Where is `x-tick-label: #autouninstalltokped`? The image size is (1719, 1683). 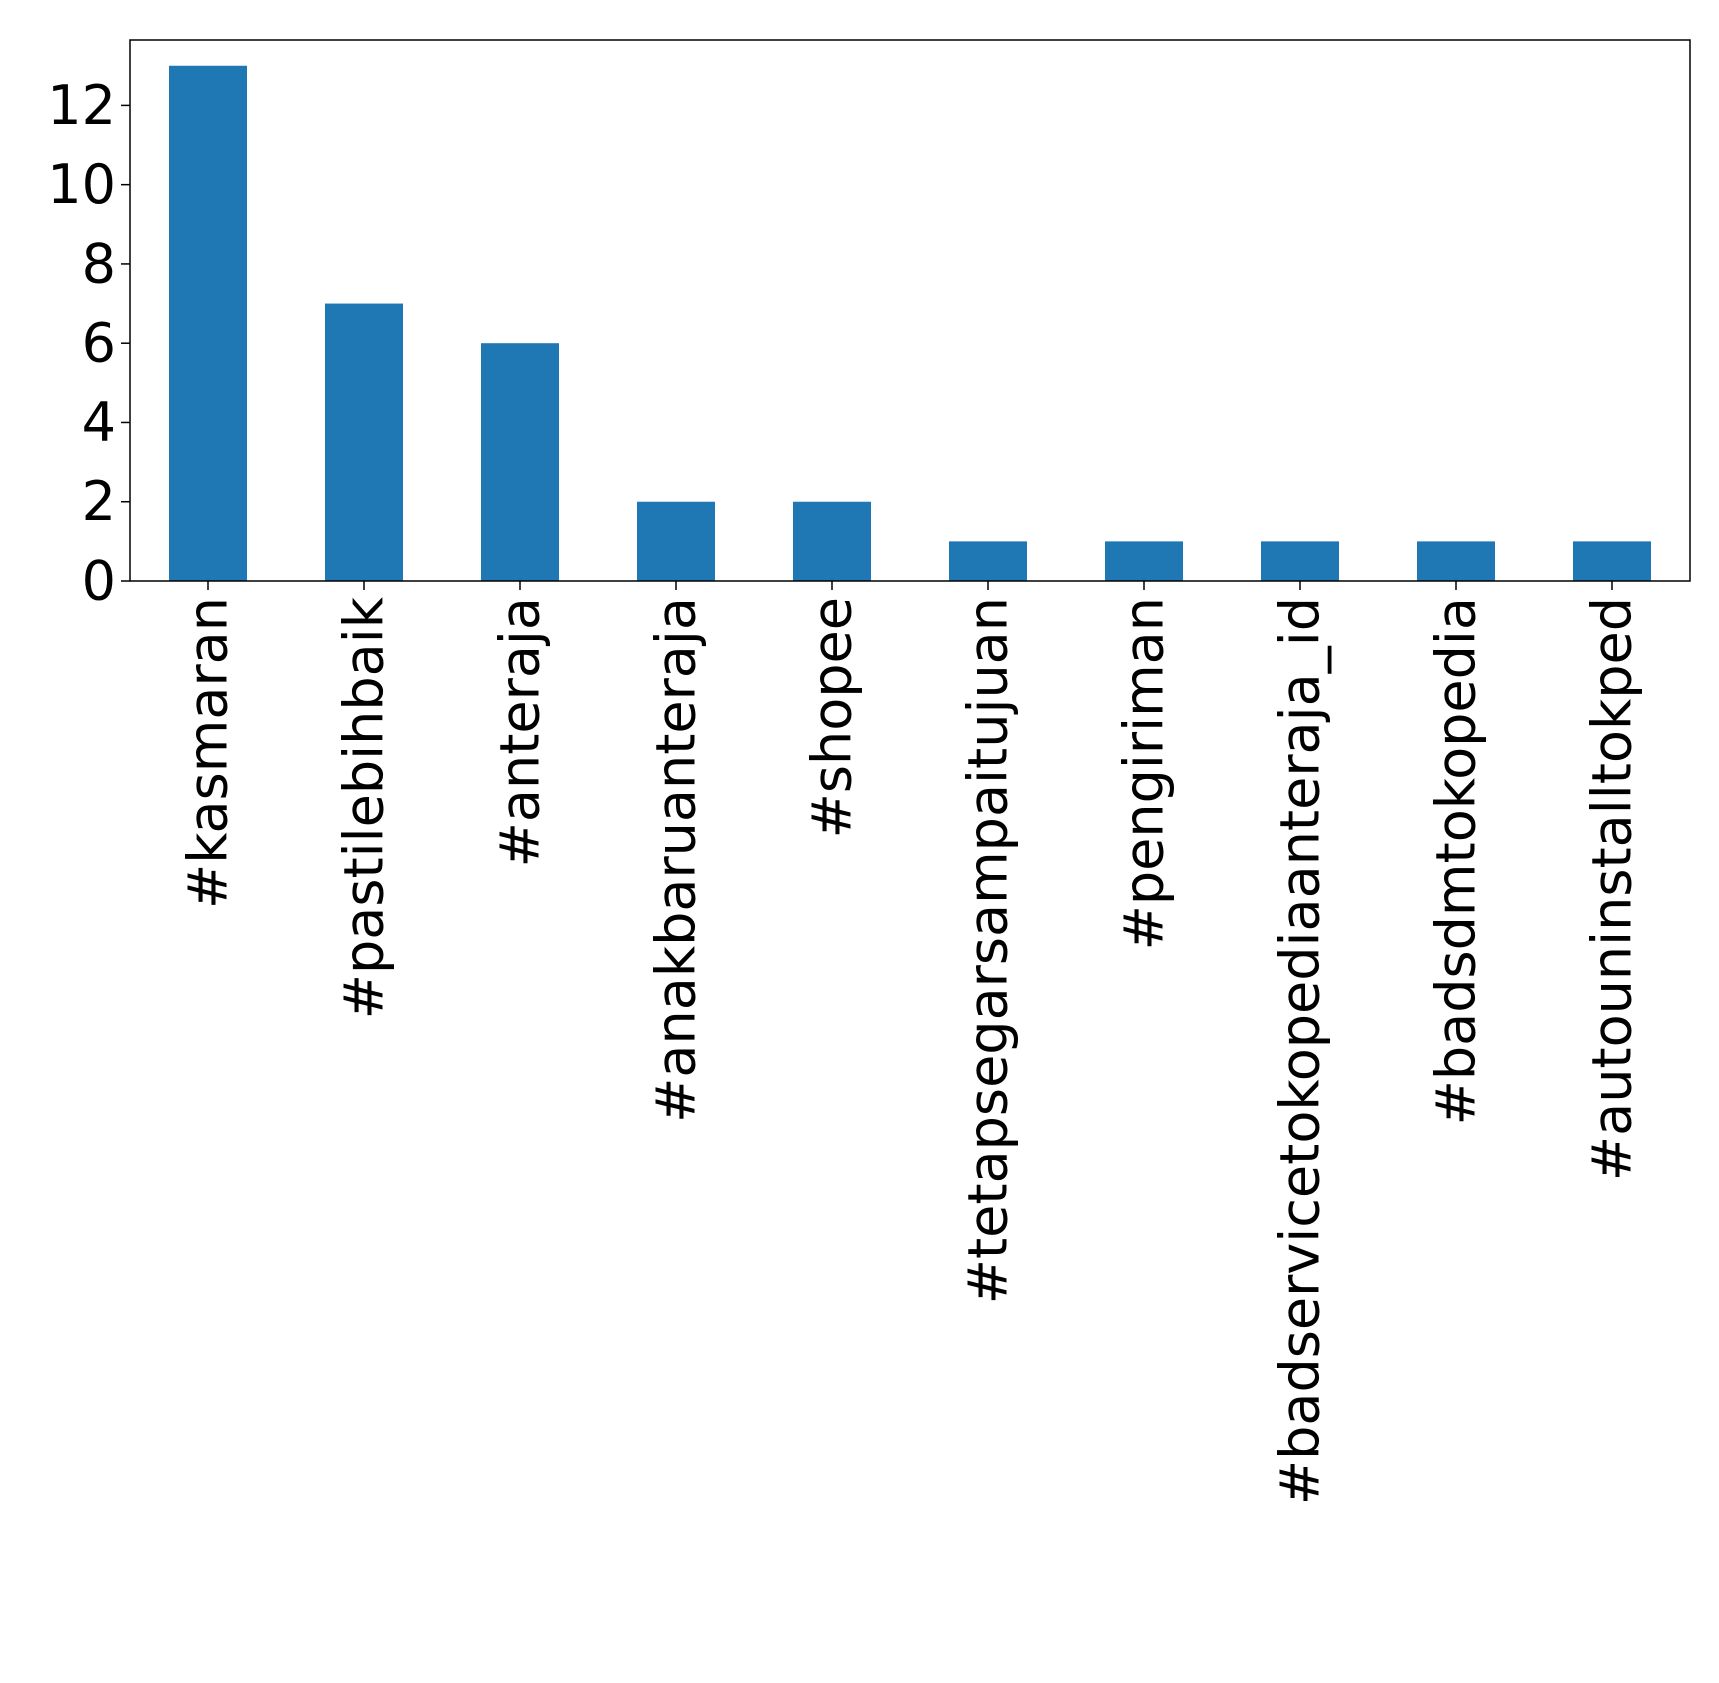
x-tick-label: #autouninstalltokped is located at coordinates (1612, 889).